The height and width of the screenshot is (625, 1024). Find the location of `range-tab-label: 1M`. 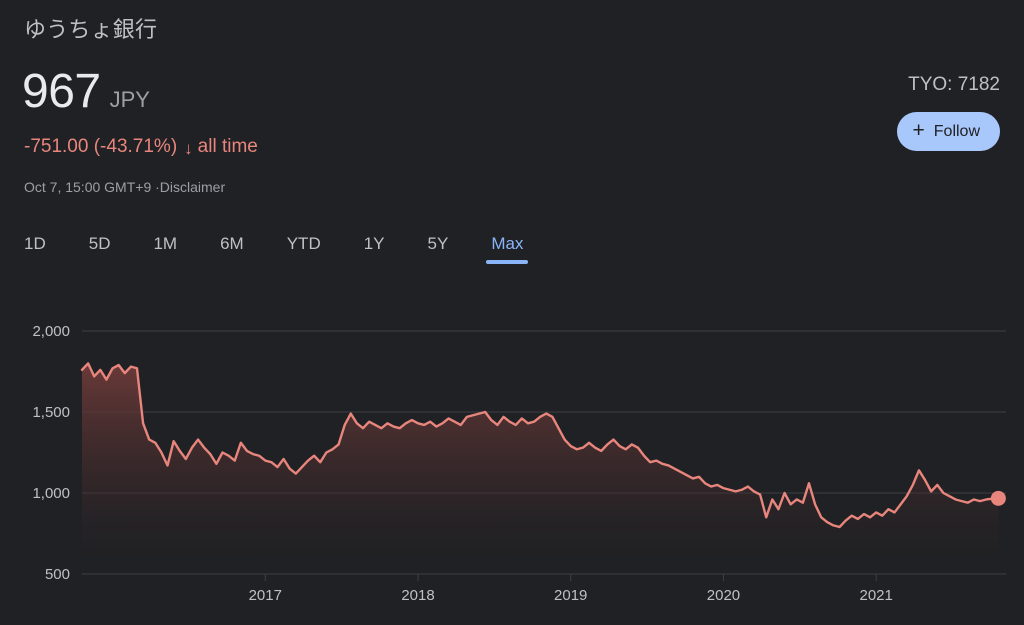

range-tab-label: 1M is located at coordinates (165, 243).